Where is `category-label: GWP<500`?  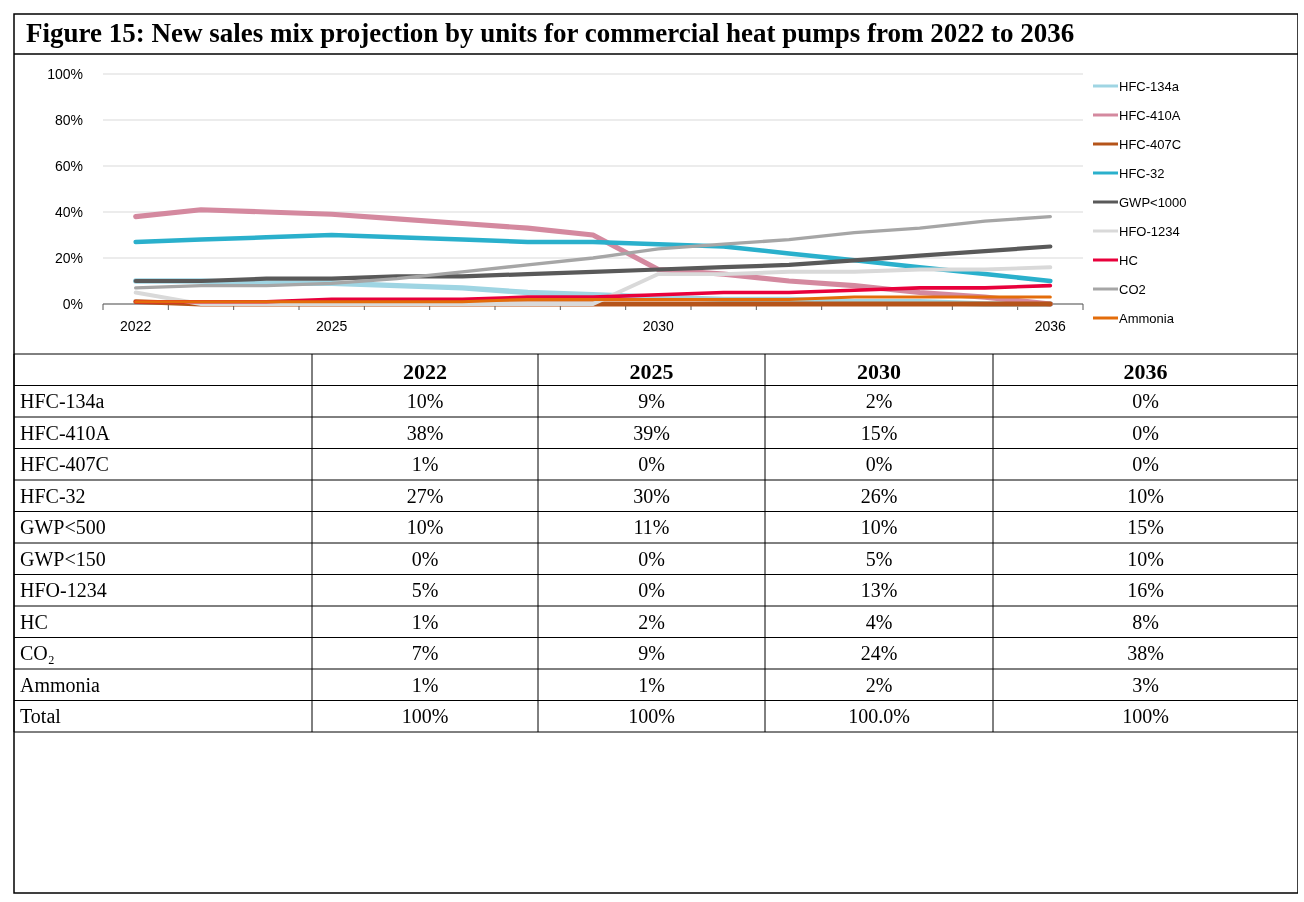 category-label: GWP<500 is located at coordinates (63, 527).